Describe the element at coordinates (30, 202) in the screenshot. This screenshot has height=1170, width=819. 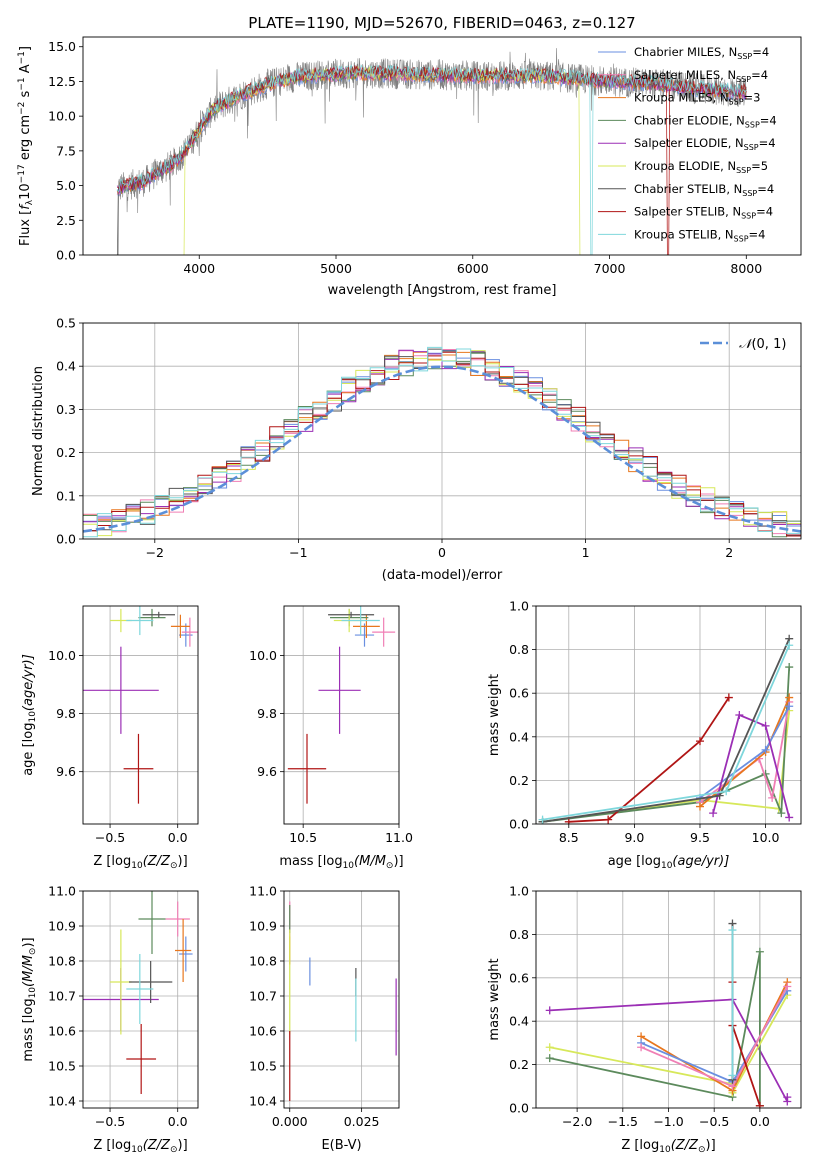
I see `y-axis-label-part: λ` at that location.